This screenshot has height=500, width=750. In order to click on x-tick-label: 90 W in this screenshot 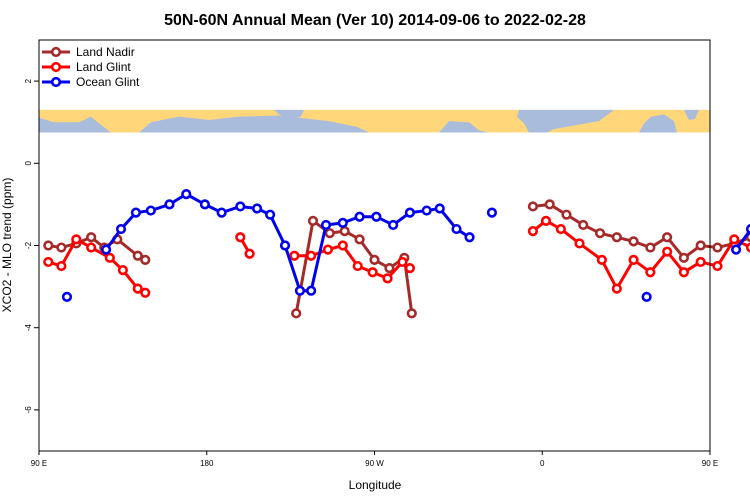, I will do `click(374, 463)`.